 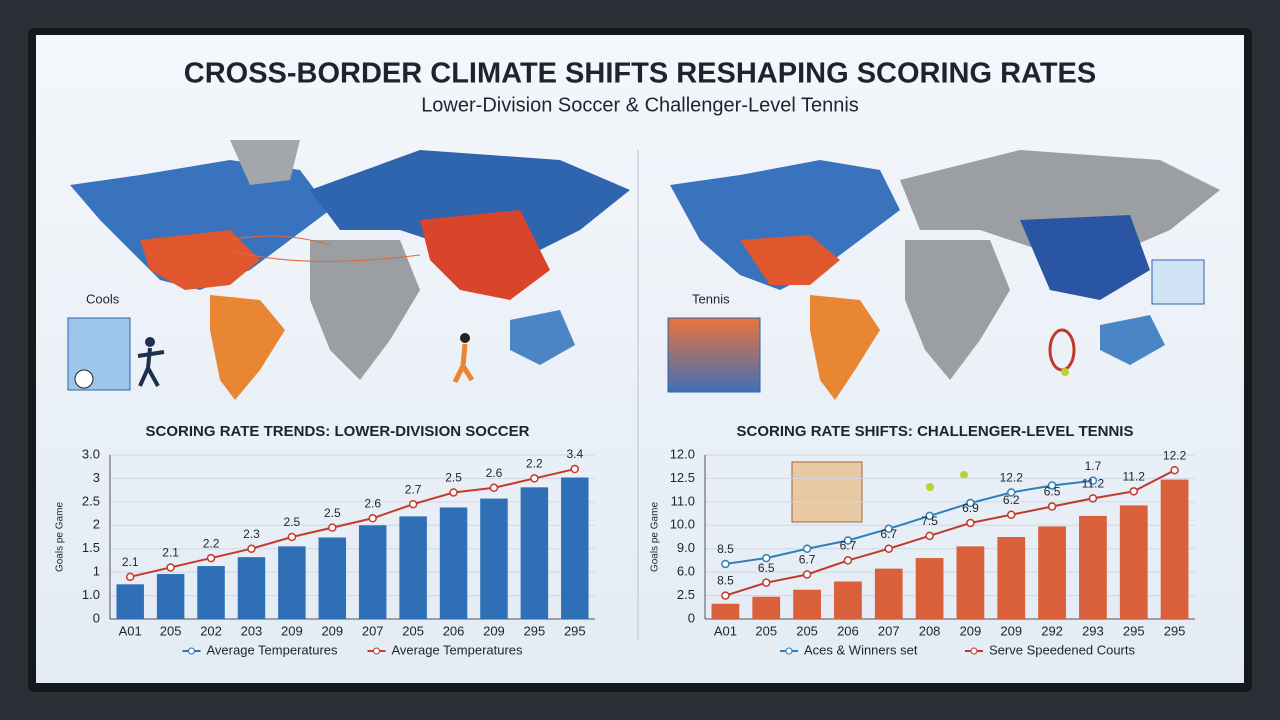 I want to click on y-tick-label: 3.0, so click(x=91, y=453).